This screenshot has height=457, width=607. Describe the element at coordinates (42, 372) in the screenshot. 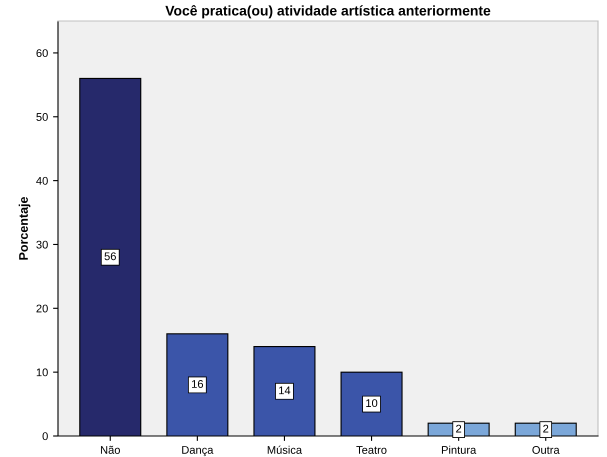

I see `y-tick-label: 10` at that location.